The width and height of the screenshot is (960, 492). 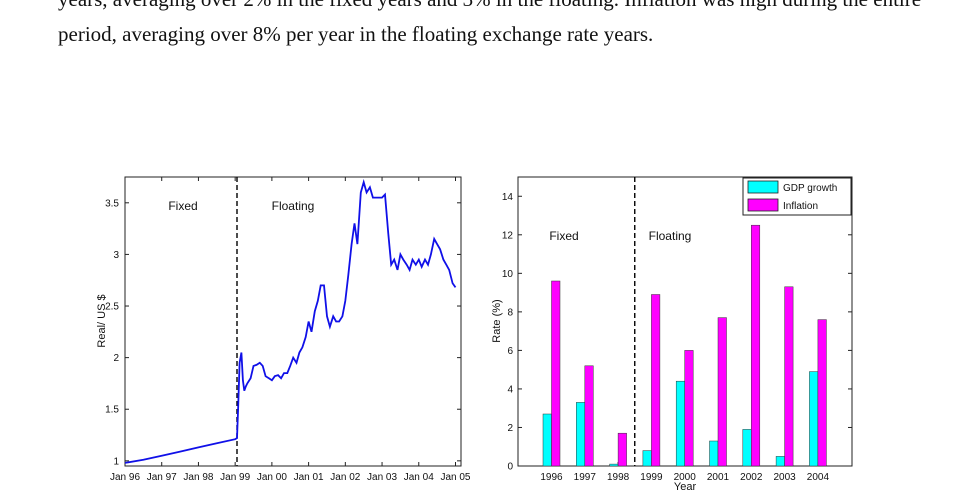 What do you see at coordinates (651, 477) in the screenshot?
I see `x-tick-label: 1999` at bounding box center [651, 477].